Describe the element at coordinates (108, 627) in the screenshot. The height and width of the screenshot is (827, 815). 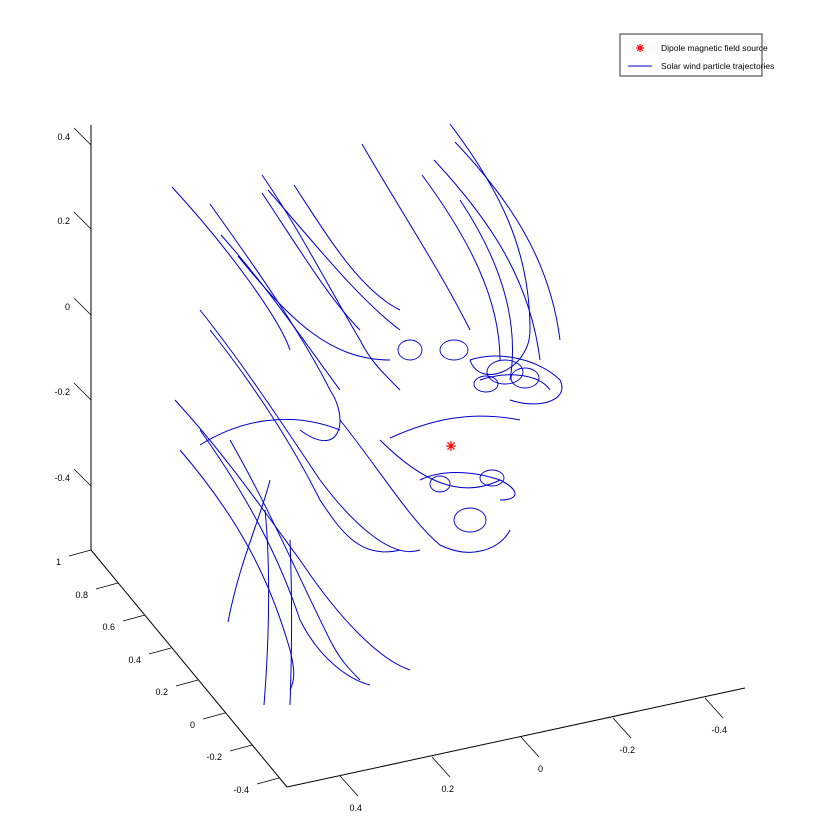
I see `y-tick-label: 0.6` at that location.